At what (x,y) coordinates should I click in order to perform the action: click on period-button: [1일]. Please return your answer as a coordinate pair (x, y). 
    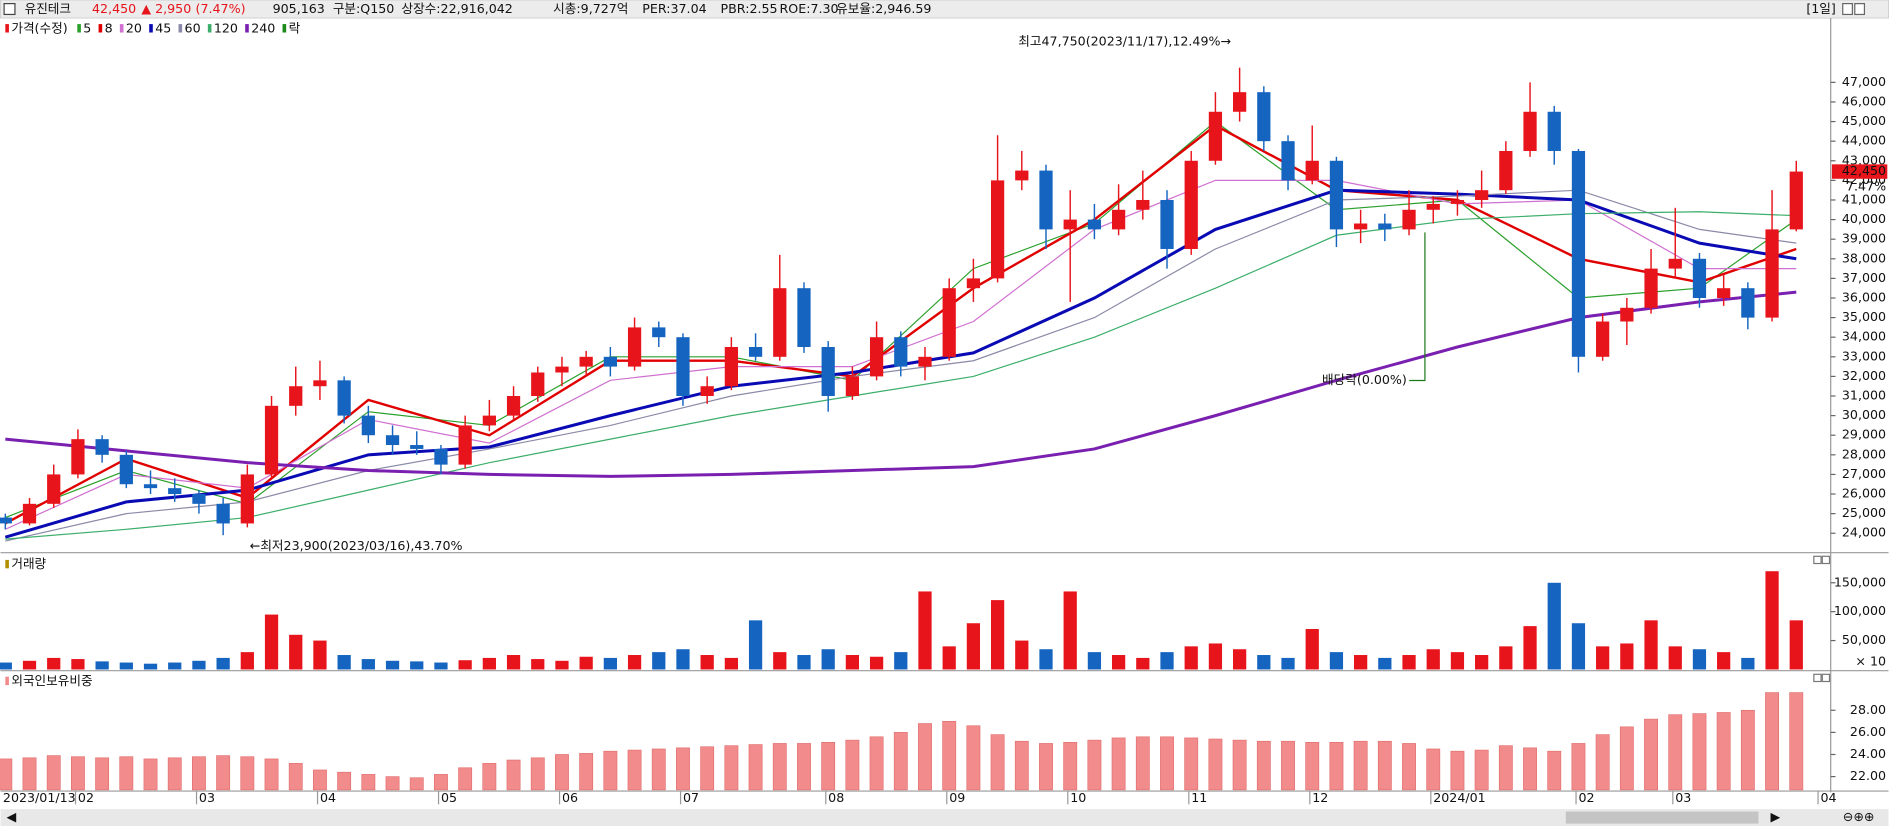
    Looking at the image, I should click on (1821, 8).